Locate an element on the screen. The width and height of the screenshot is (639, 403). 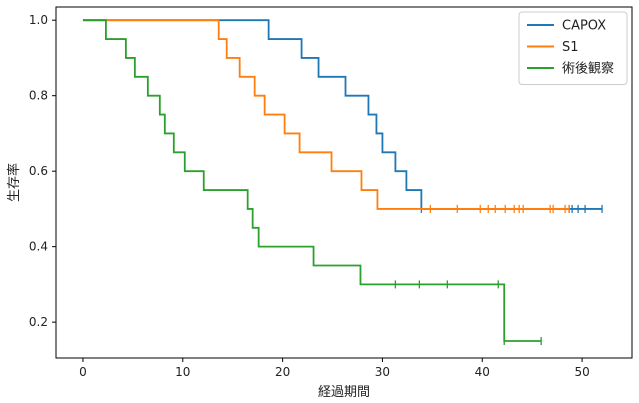
y-tick-label: 0.8 is located at coordinates (38, 96).